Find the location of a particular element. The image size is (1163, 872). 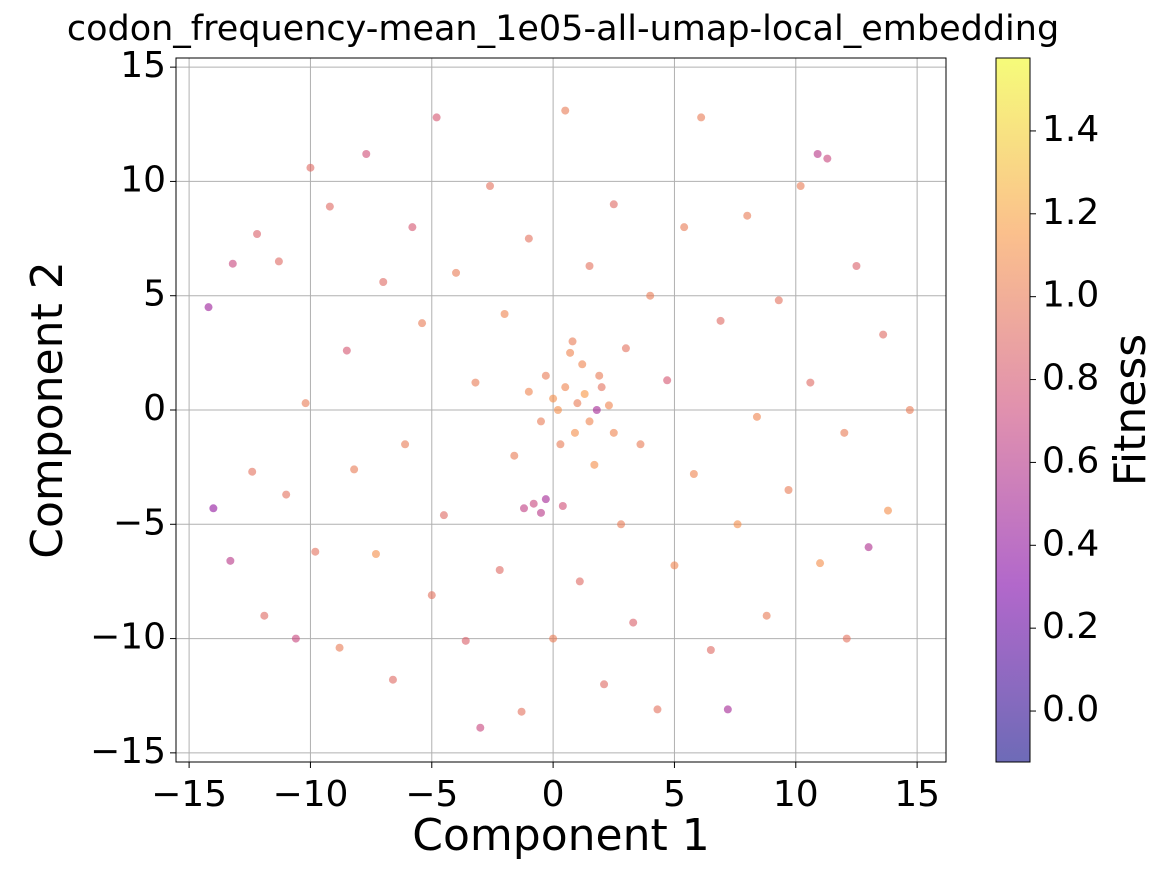

colorbar-label: Fitness is located at coordinates (1130, 410).